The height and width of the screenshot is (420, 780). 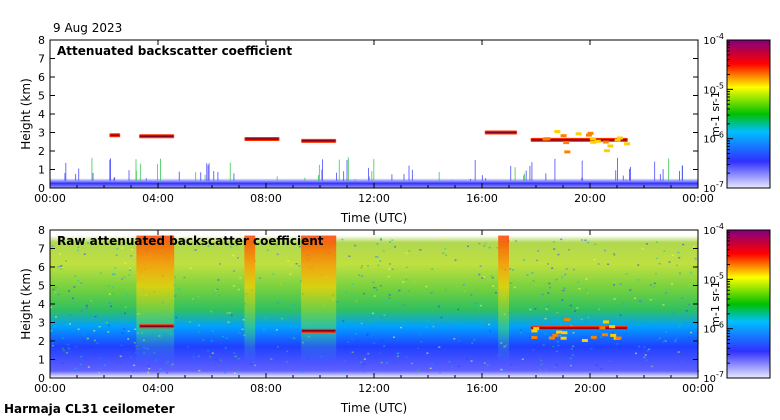 What do you see at coordinates (41, 59) in the screenshot?
I see `y-tick-label: 7` at bounding box center [41, 59].